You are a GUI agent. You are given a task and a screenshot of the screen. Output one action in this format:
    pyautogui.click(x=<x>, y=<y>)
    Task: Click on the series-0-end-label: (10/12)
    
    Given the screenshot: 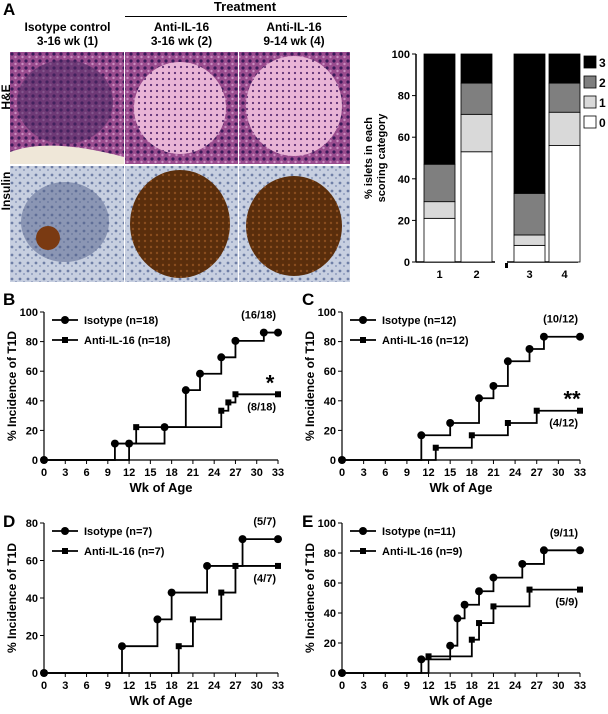 What is the action you would take?
    pyautogui.click(x=560, y=320)
    